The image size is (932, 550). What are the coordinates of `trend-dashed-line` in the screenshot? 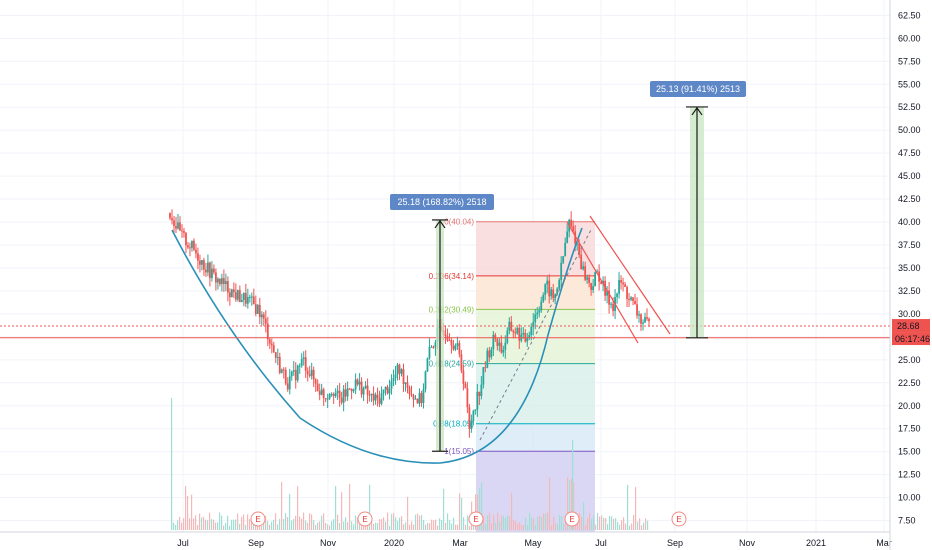 It's located at (536, 334).